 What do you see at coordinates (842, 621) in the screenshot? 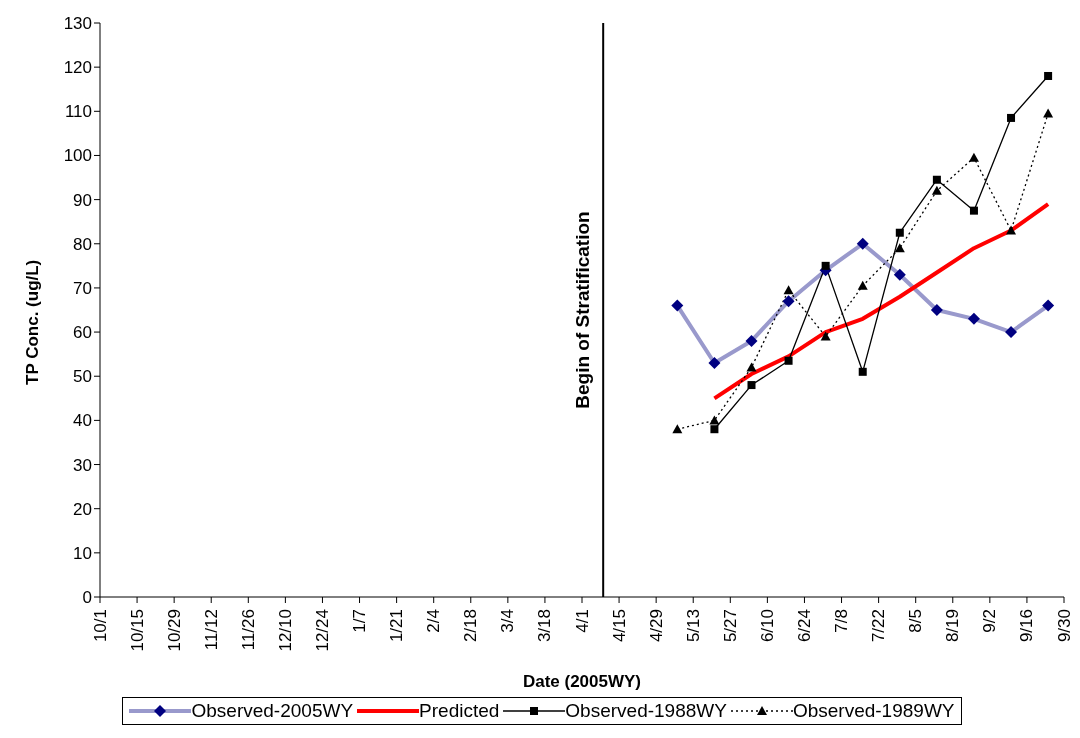
I see `x-tick-label: 7/8` at bounding box center [842, 621].